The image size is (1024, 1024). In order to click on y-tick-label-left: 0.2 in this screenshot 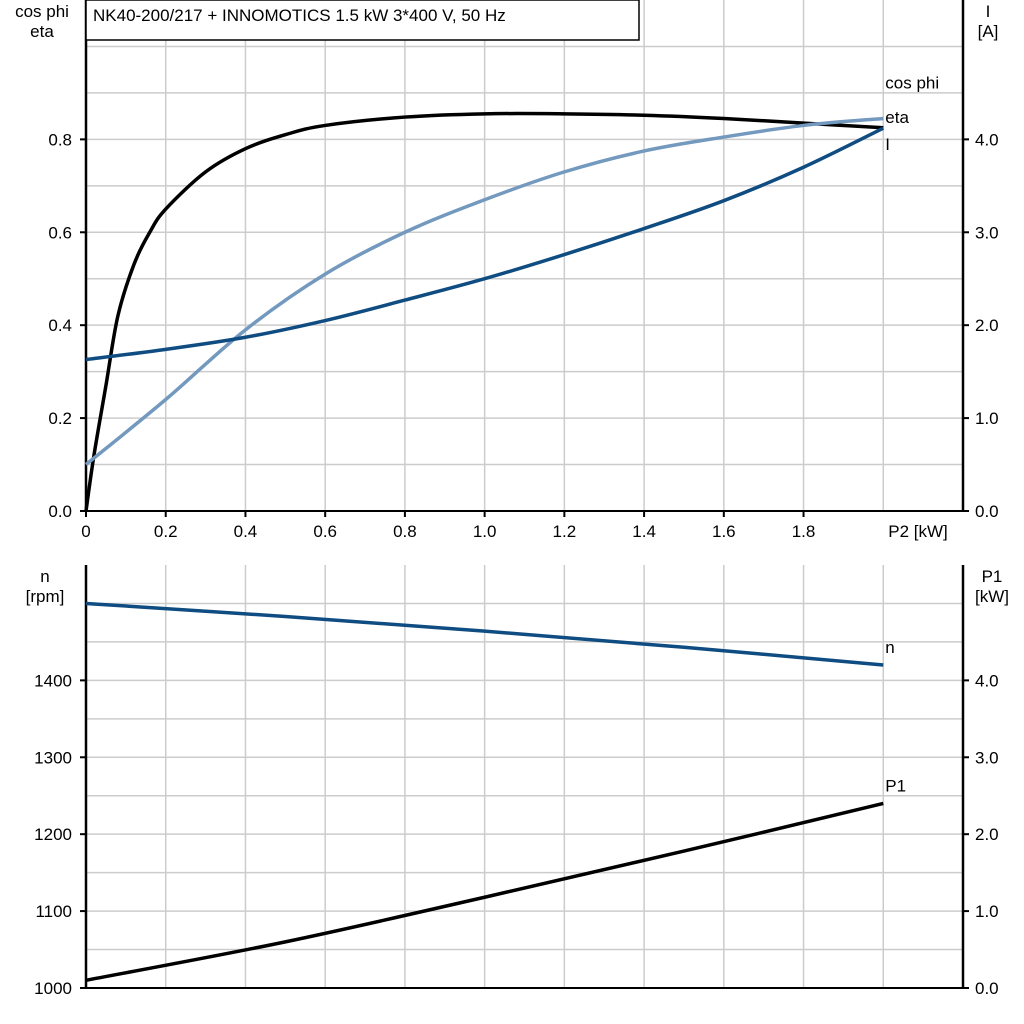, I will do `click(60, 418)`.